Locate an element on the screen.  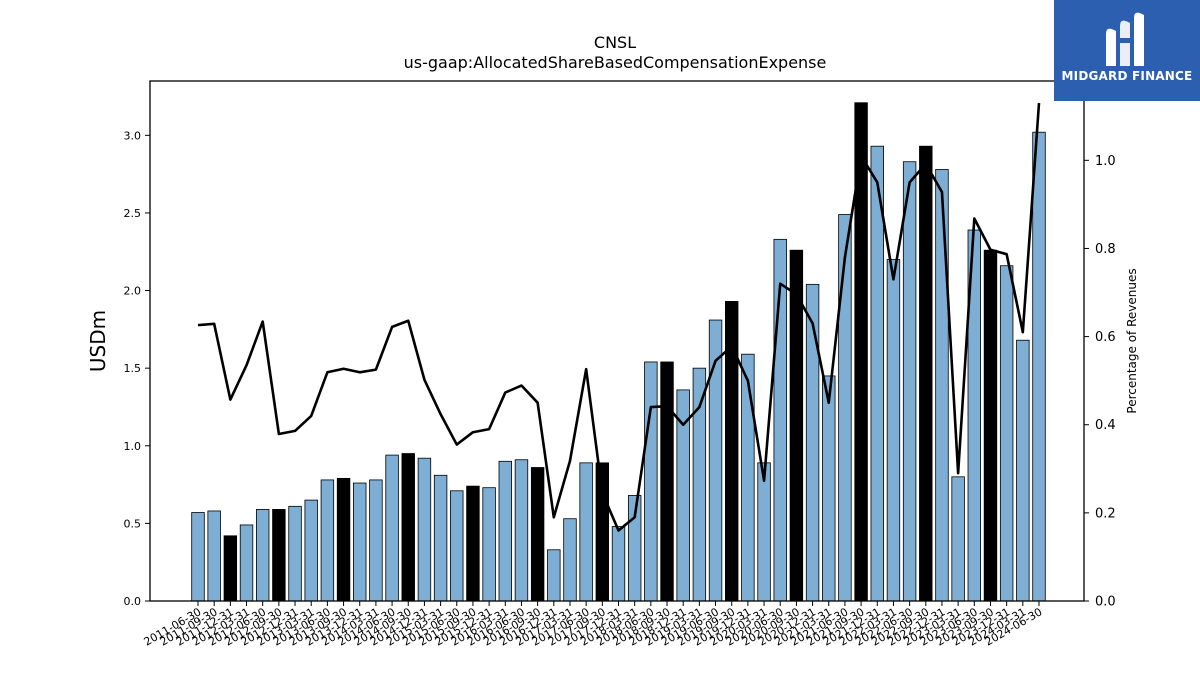
y-tick-label: 2.0 is located at coordinates (133, 291).